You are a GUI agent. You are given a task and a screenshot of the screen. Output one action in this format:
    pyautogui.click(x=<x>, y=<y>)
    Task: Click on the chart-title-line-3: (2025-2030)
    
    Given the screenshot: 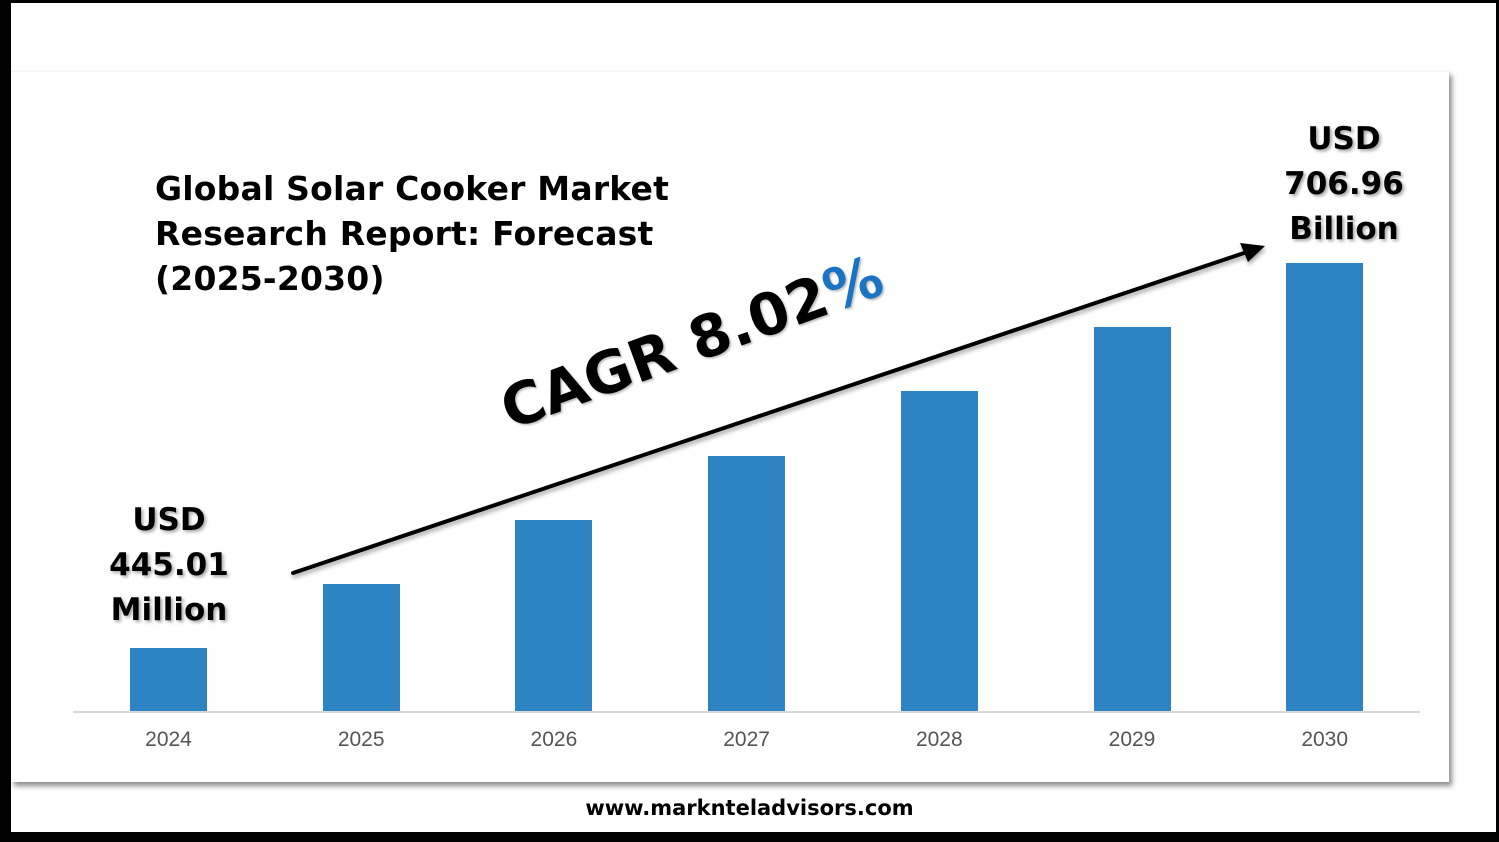 What is the action you would take?
    pyautogui.click(x=270, y=278)
    